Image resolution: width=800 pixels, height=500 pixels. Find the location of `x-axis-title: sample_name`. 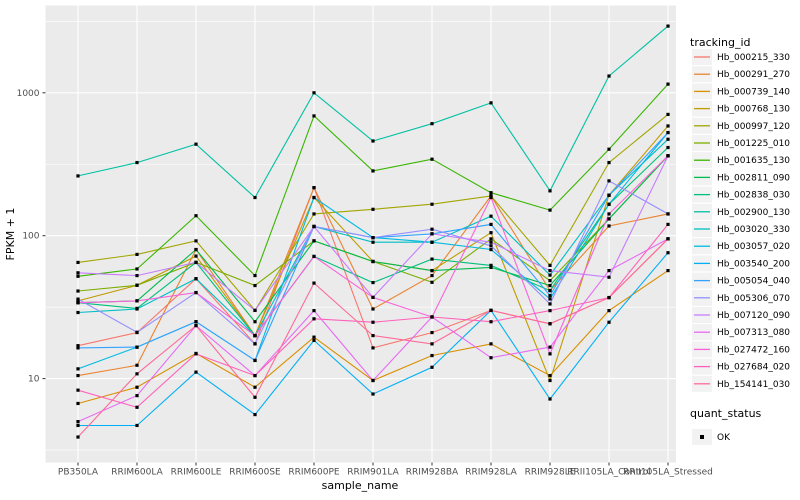

x-axis-title: sample_name is located at coordinates (360, 485).